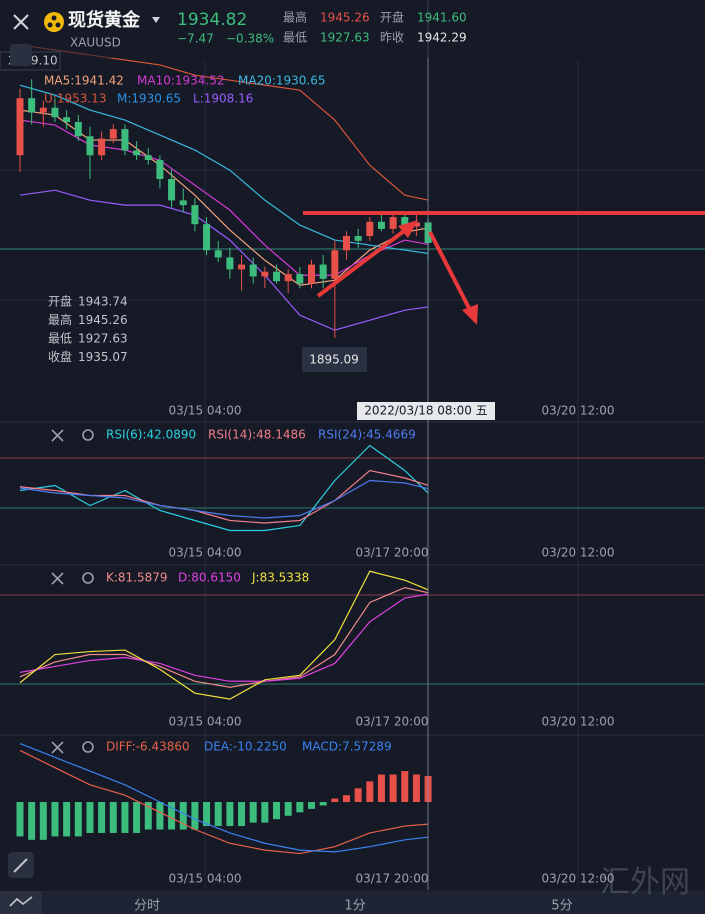 The image size is (705, 914). I want to click on info-label: 开盘, so click(60, 301).